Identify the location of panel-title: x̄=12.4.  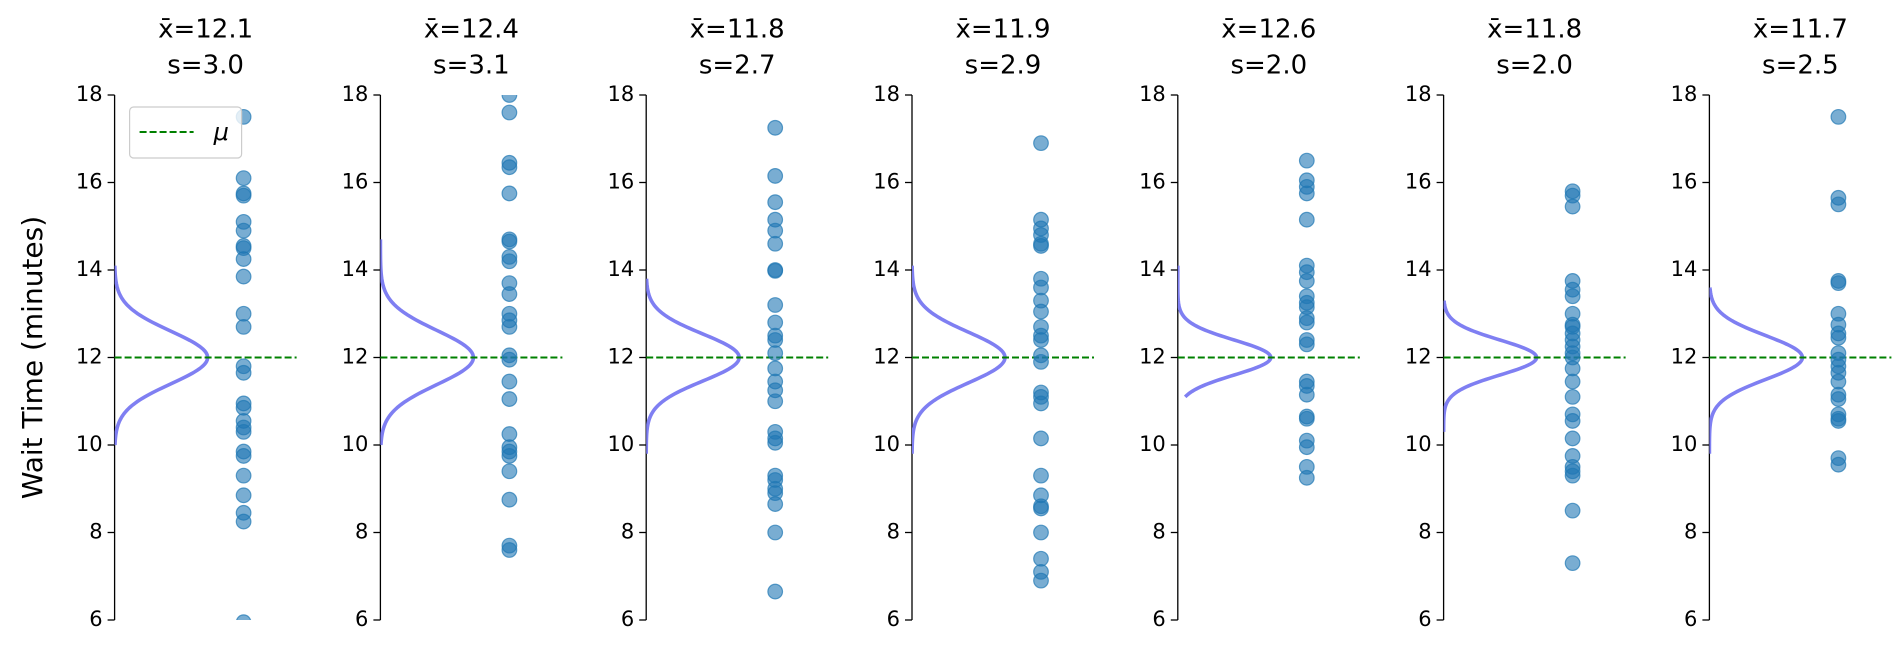
(471, 30).